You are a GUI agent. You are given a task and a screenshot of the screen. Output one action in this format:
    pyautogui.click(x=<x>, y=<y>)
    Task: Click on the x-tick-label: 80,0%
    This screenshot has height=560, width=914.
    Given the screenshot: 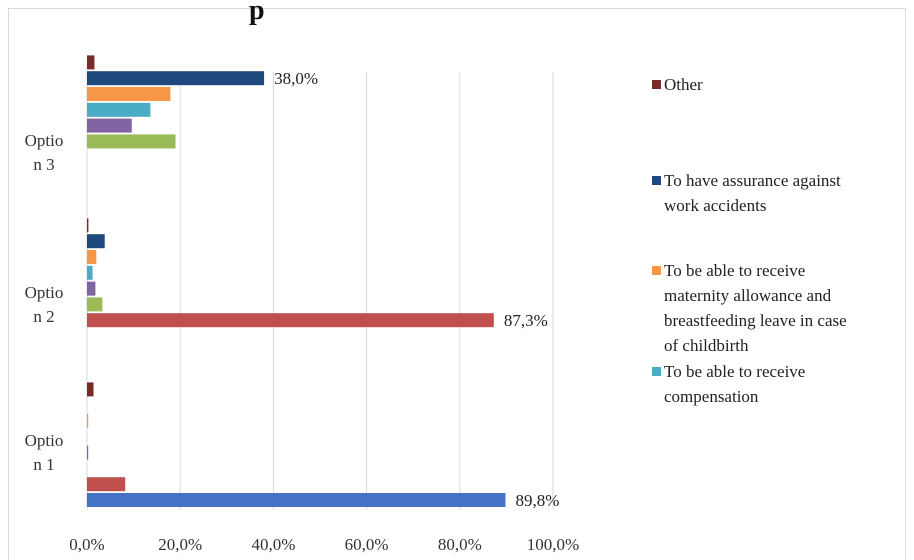 What is the action you would take?
    pyautogui.click(x=460, y=544)
    